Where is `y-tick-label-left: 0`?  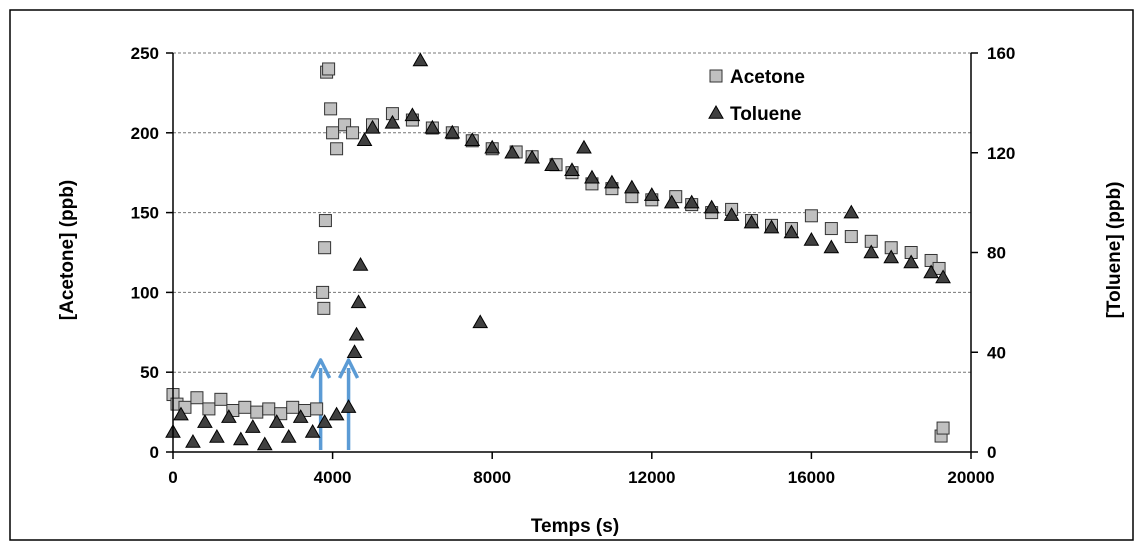
y-tick-label-left: 0 is located at coordinates (154, 452).